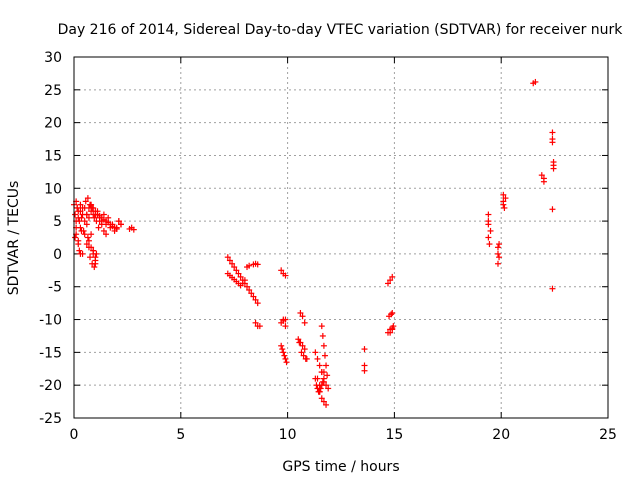 The width and height of the screenshot is (640, 480). What do you see at coordinates (50, 238) in the screenshot?
I see `y-tick-labels: -25 -20 -15 -10 -5 0 5 10 15 20 25 30` at bounding box center [50, 238].